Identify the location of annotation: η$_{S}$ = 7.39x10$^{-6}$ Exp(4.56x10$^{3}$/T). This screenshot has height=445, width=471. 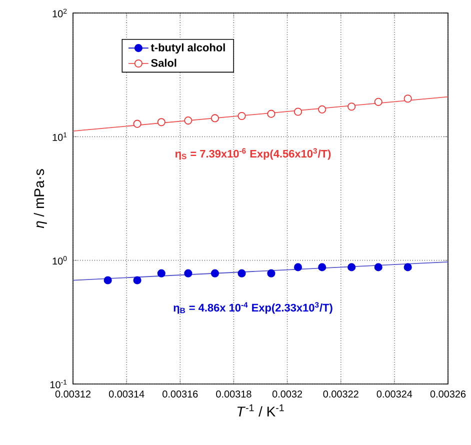
(253, 154).